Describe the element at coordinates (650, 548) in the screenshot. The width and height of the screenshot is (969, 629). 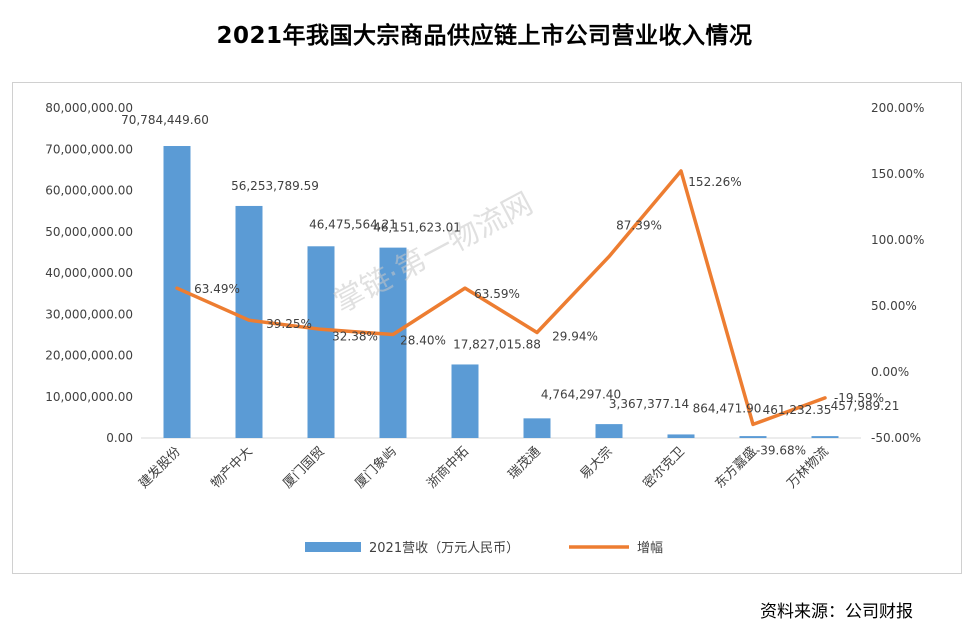
I see `legend-line-label: 增幅` at that location.